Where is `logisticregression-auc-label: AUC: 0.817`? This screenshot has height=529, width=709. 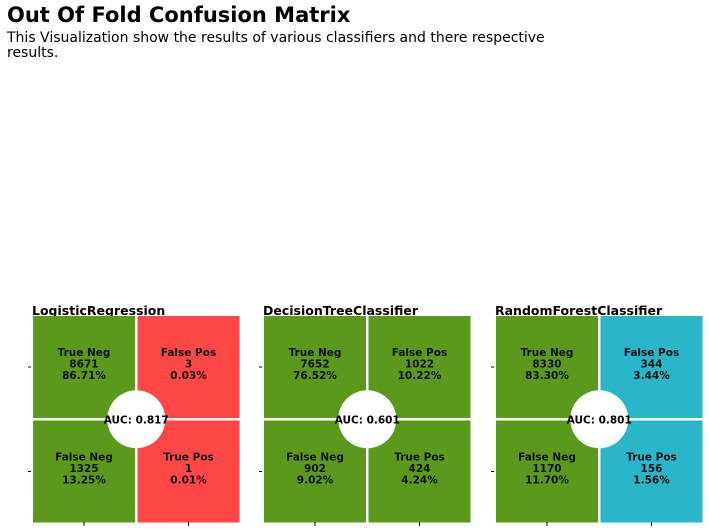
logisticregression-auc-label: AUC: 0.817 is located at coordinates (136, 420).